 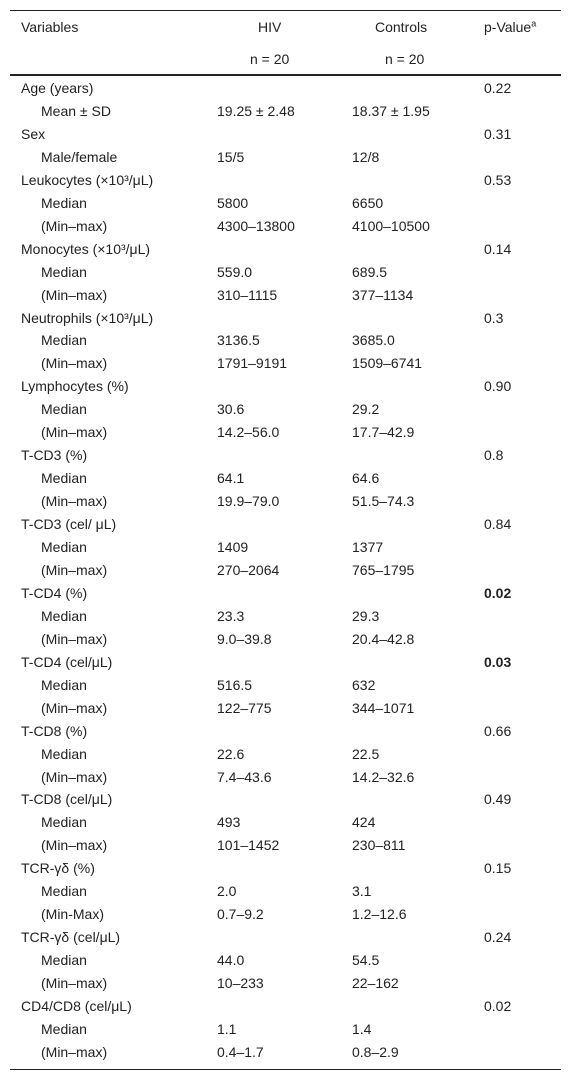 I want to click on row-label: (Min-Max), so click(x=72, y=914).